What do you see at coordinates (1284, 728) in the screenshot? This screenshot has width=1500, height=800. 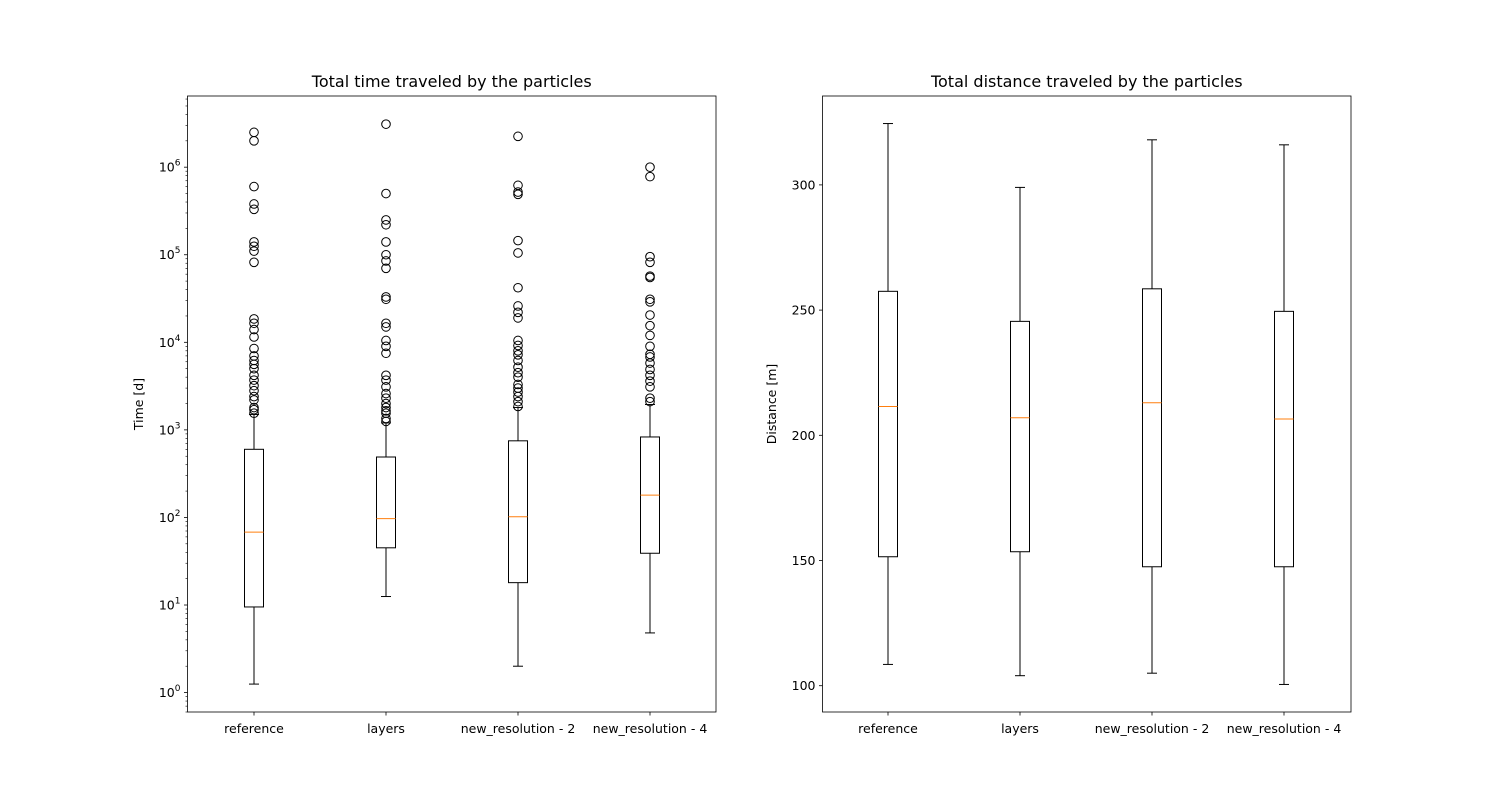 I see `x-tick-label: new_resolution - 4` at bounding box center [1284, 728].